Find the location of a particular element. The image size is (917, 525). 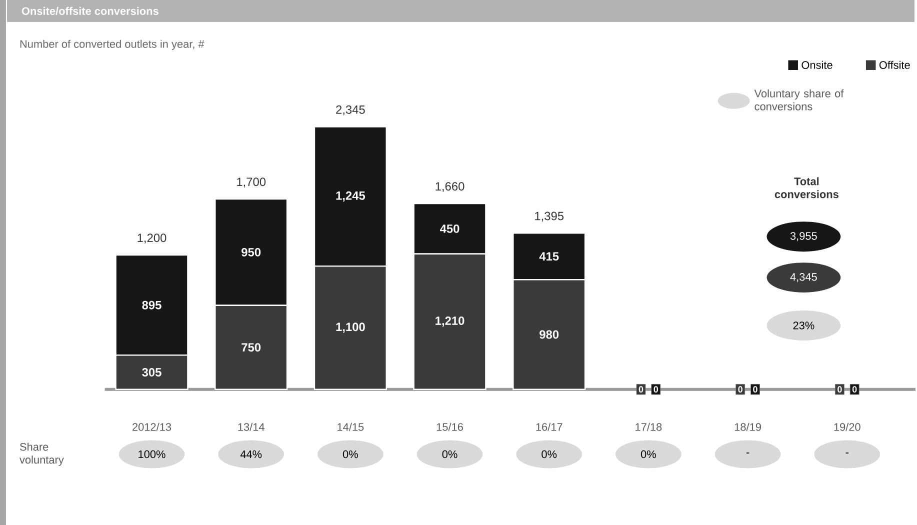

annotation: 3,955 is located at coordinates (803, 237).